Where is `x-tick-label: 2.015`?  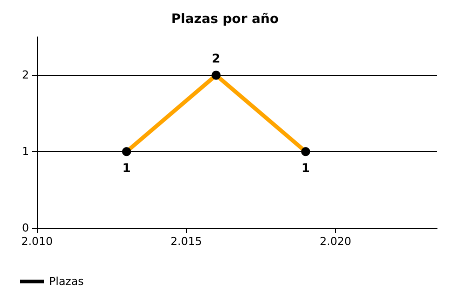
x-tick-label: 2.015 is located at coordinates (186, 241).